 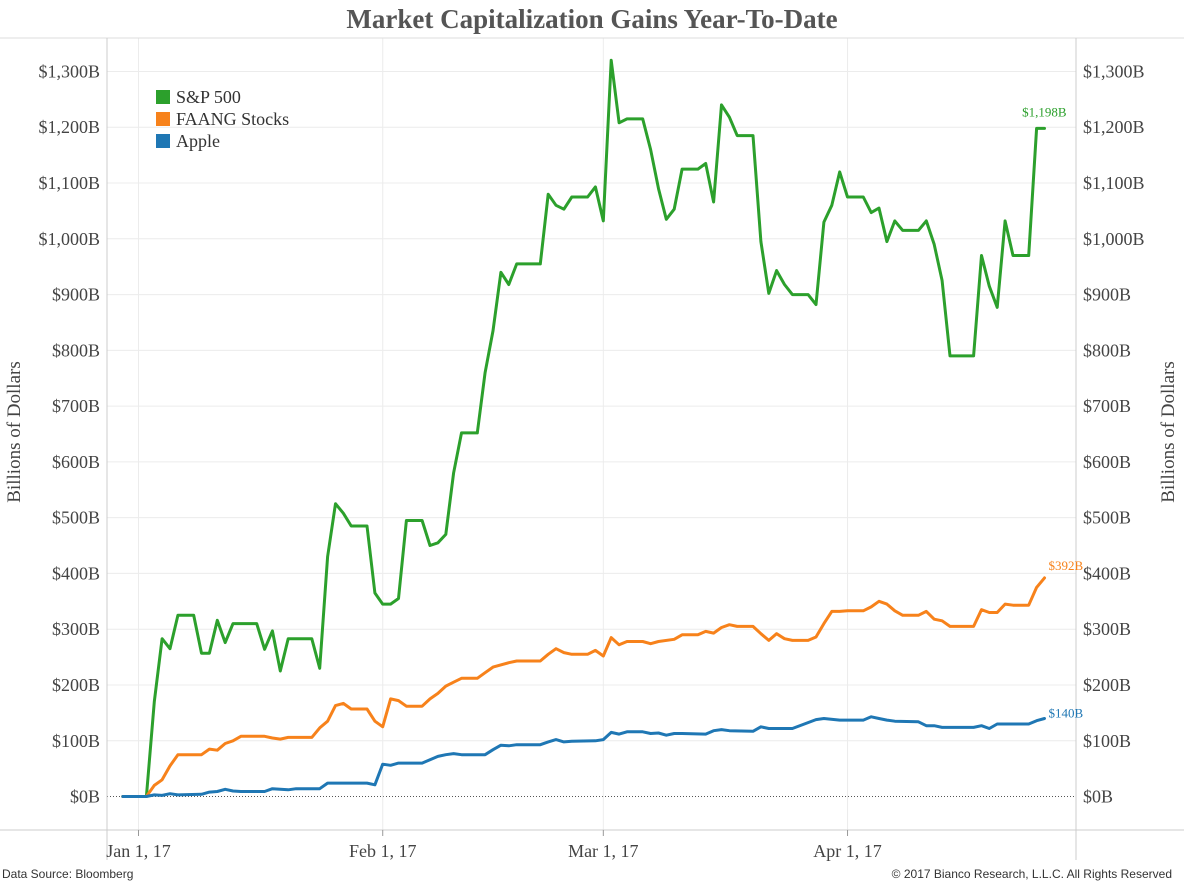 What do you see at coordinates (1114, 71) in the screenshot?
I see `y-tick-label-right: $1,300B` at bounding box center [1114, 71].